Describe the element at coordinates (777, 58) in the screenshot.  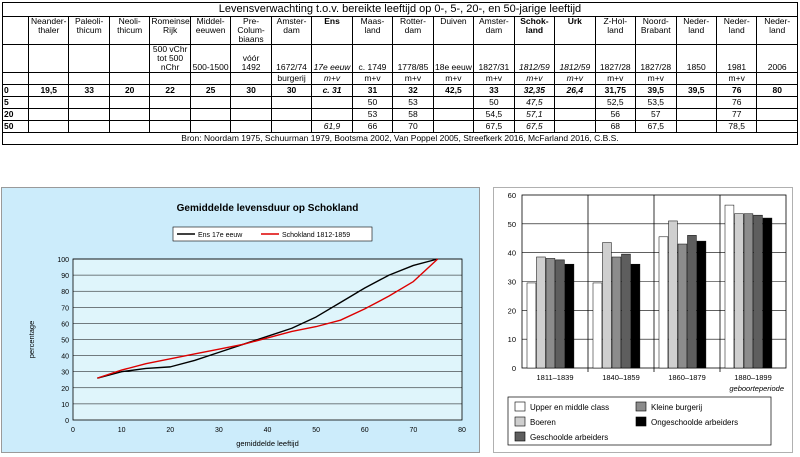
I see `column-period: 2006` at that location.